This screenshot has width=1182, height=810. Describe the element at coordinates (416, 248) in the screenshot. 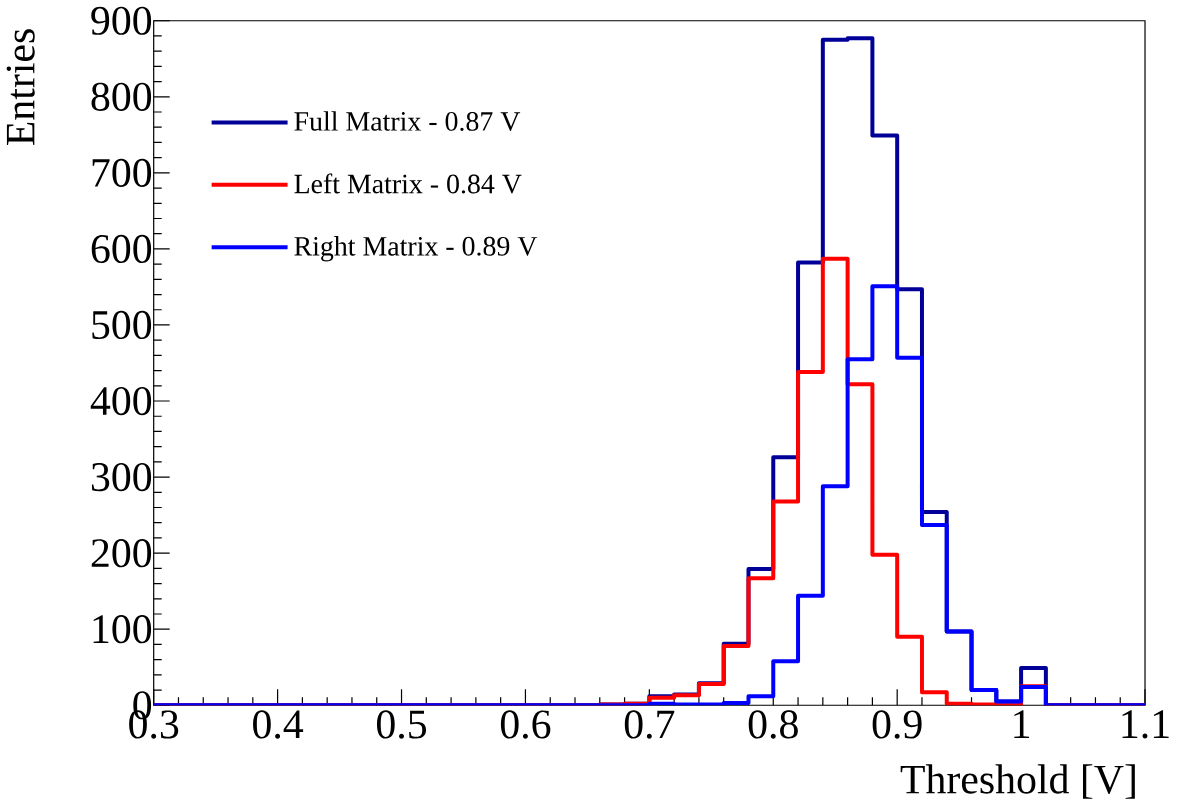

I see `legend-label: Right Matrix - 0.89 V` at that location.